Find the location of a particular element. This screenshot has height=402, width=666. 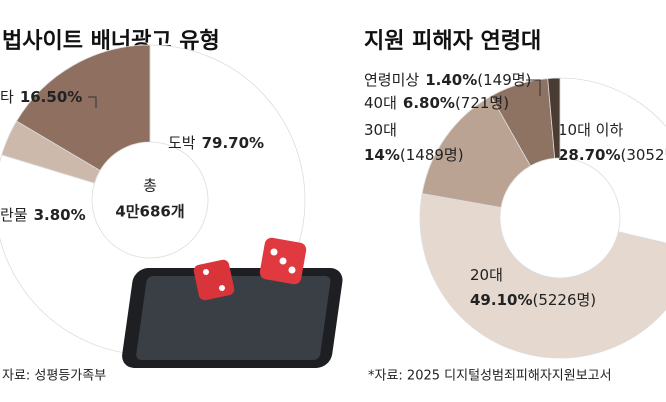

category-name: 연령미상 is located at coordinates (391, 80).